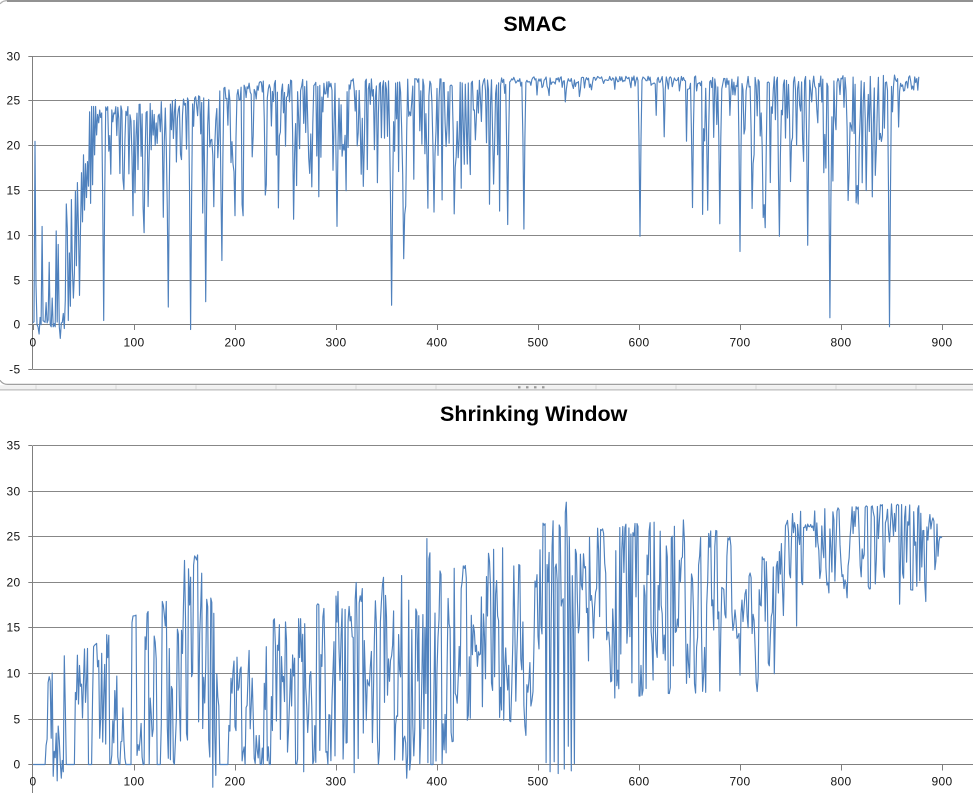 The image size is (973, 793). What do you see at coordinates (534, 24) in the screenshot?
I see `svg-text: SMAC` at bounding box center [534, 24].